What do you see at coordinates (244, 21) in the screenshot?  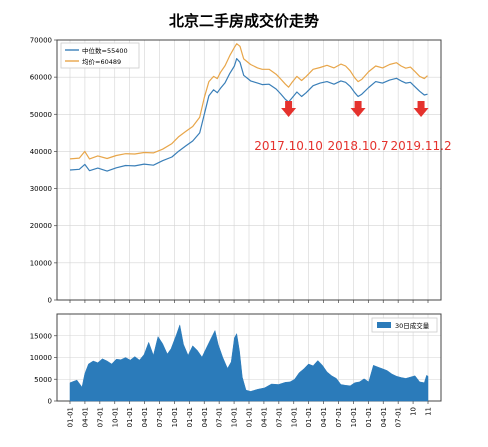 I see `chart-title: 北京二手房成交价走势` at bounding box center [244, 21].